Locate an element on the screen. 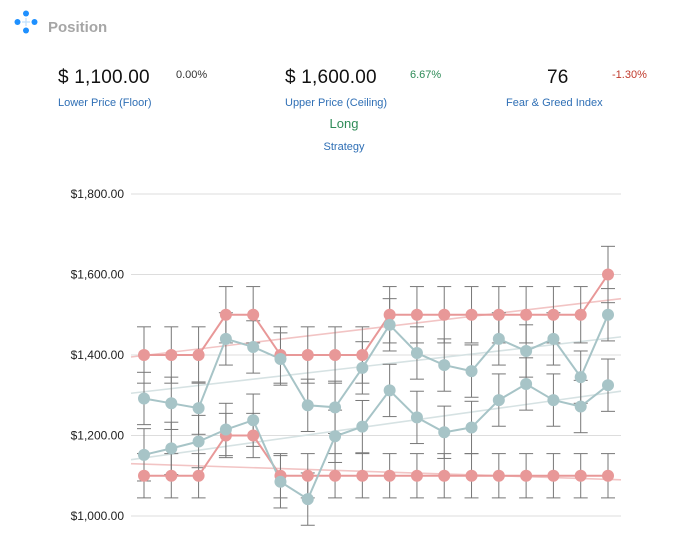 The height and width of the screenshot is (550, 688). y-tick-label: $1,600.00 is located at coordinates (98, 275).